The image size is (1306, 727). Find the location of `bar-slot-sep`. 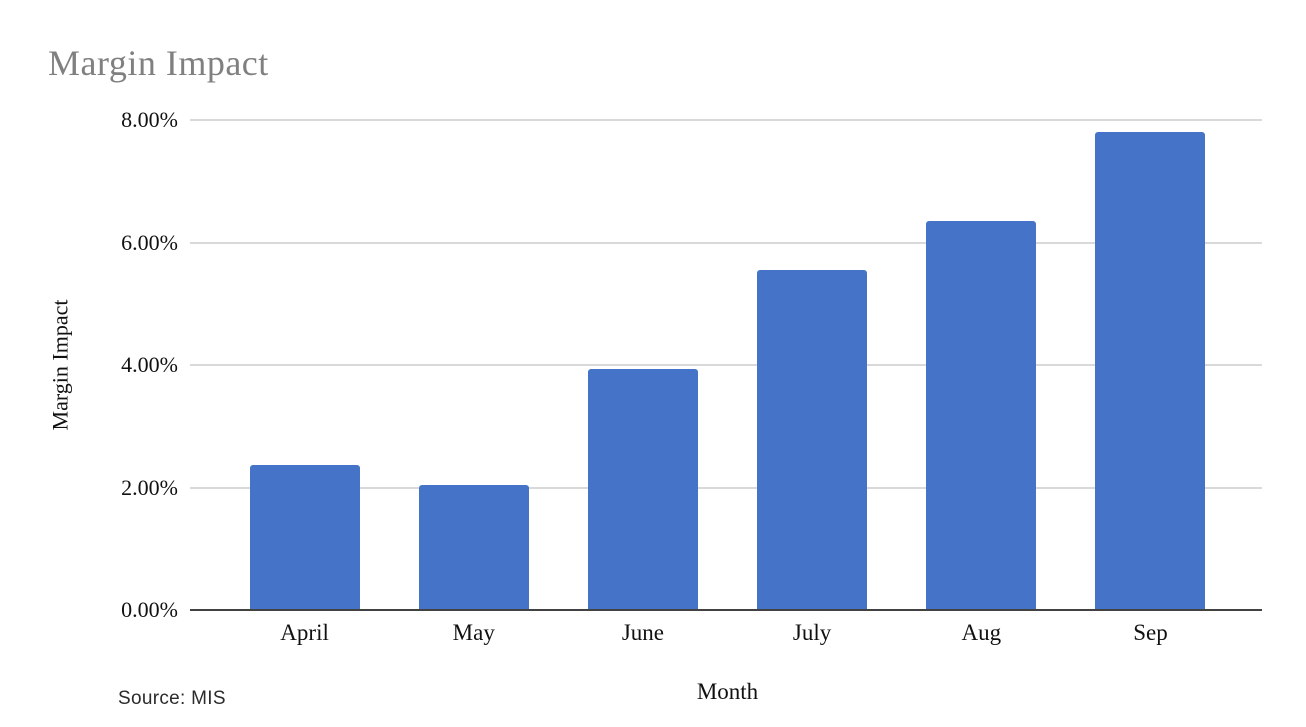

bar-slot-sep is located at coordinates (1150, 365).